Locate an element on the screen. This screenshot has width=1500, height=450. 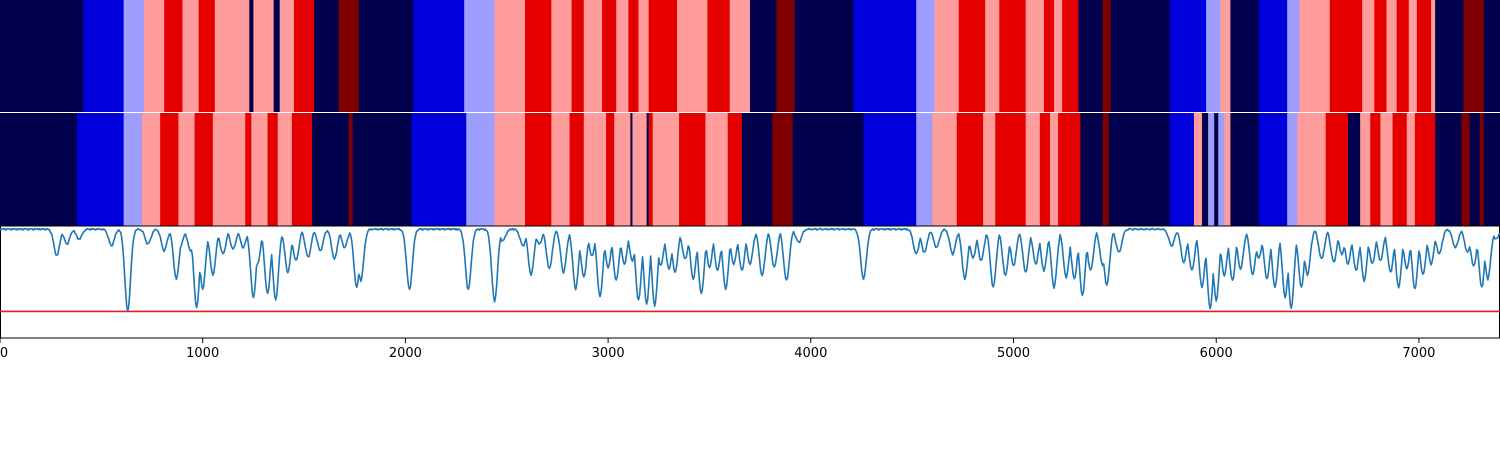
x-tick-label-4000: 4000 is located at coordinates (810, 353).